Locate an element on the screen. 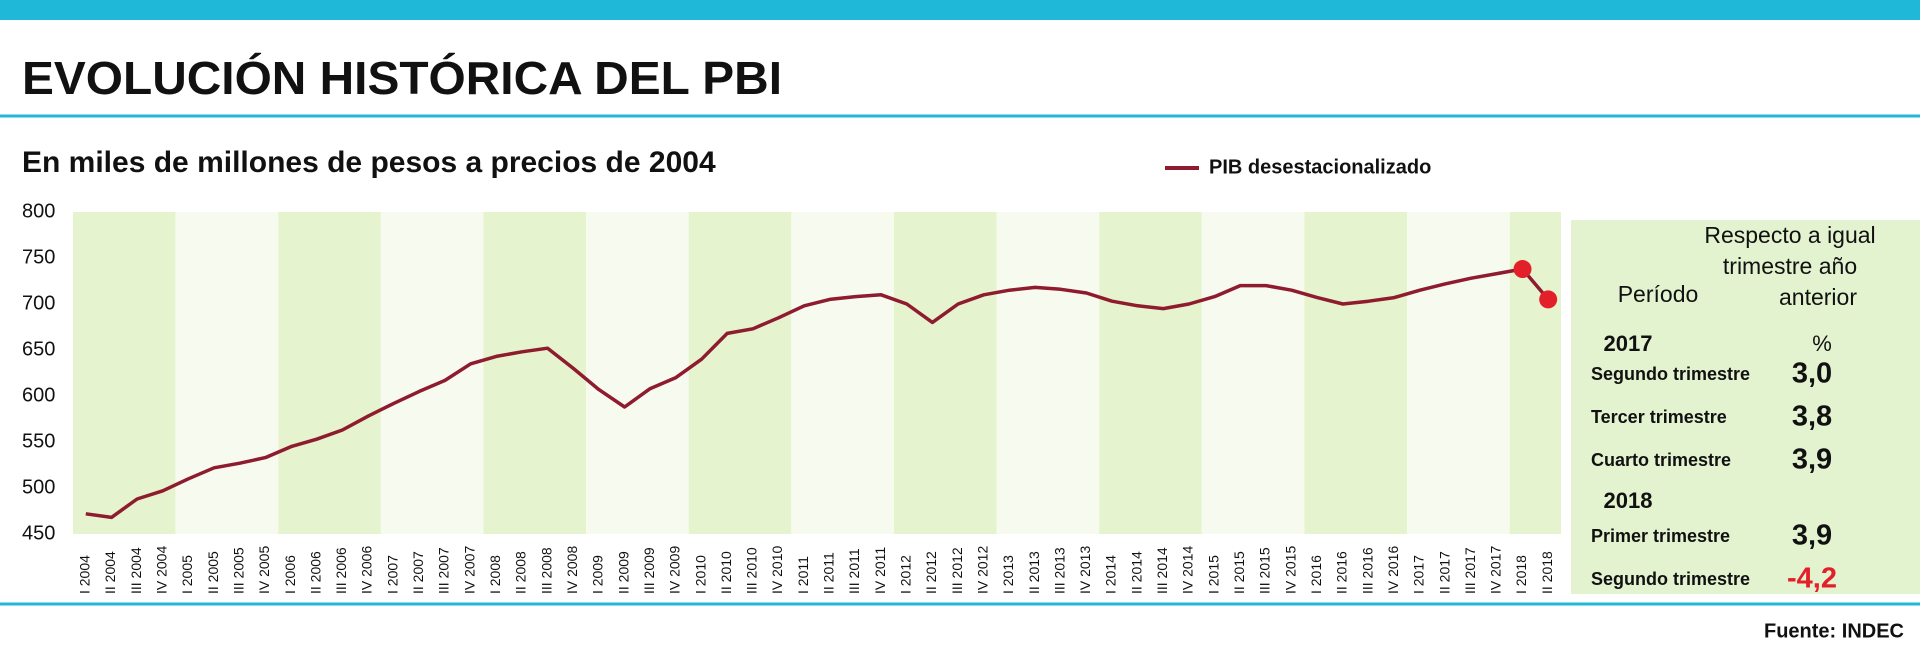  x-tick-label: I 2011 is located at coordinates (803, 575).